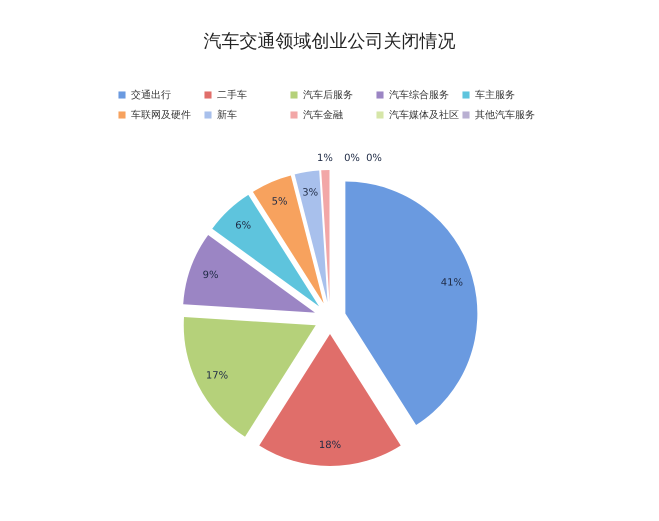 Image resolution: width=659 pixels, height=521 pixels. Describe the element at coordinates (424, 115) in the screenshot. I see `legend-label: 汽车媒体及社区` at that location.